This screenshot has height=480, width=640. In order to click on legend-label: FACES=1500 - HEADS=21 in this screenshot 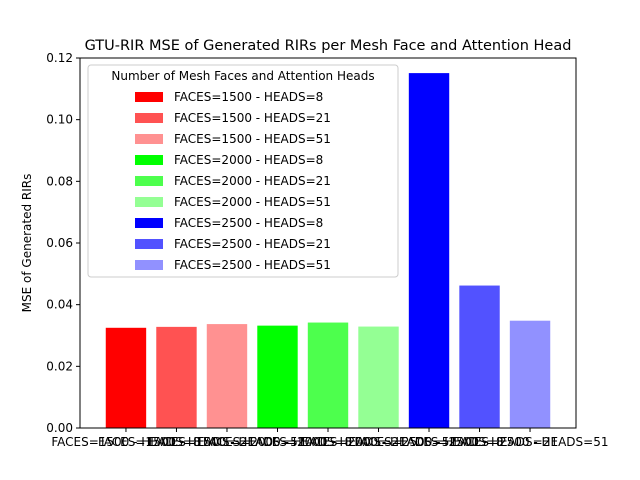, I will do `click(252, 118)`.